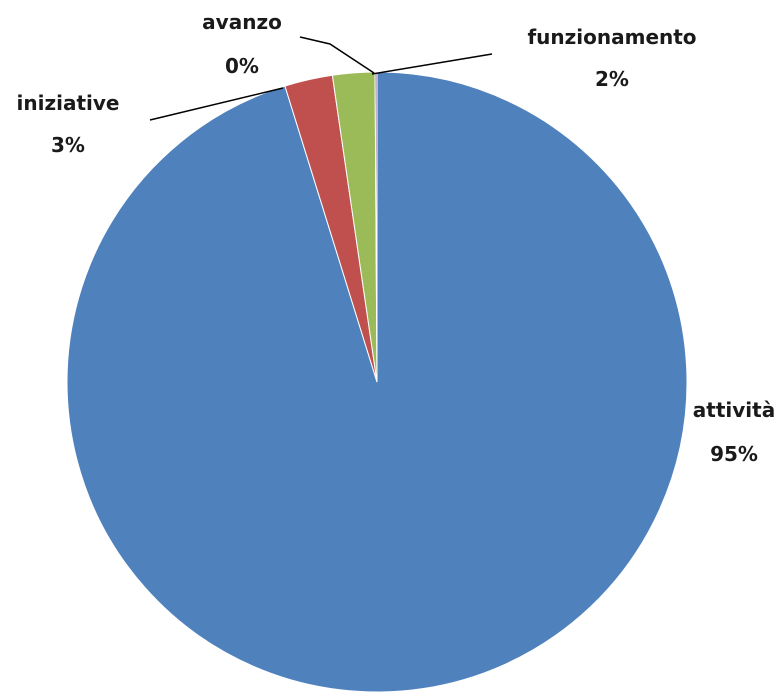 The width and height of the screenshot is (783, 693). I want to click on data-label-percent-avanzo: 0%, so click(242, 66).